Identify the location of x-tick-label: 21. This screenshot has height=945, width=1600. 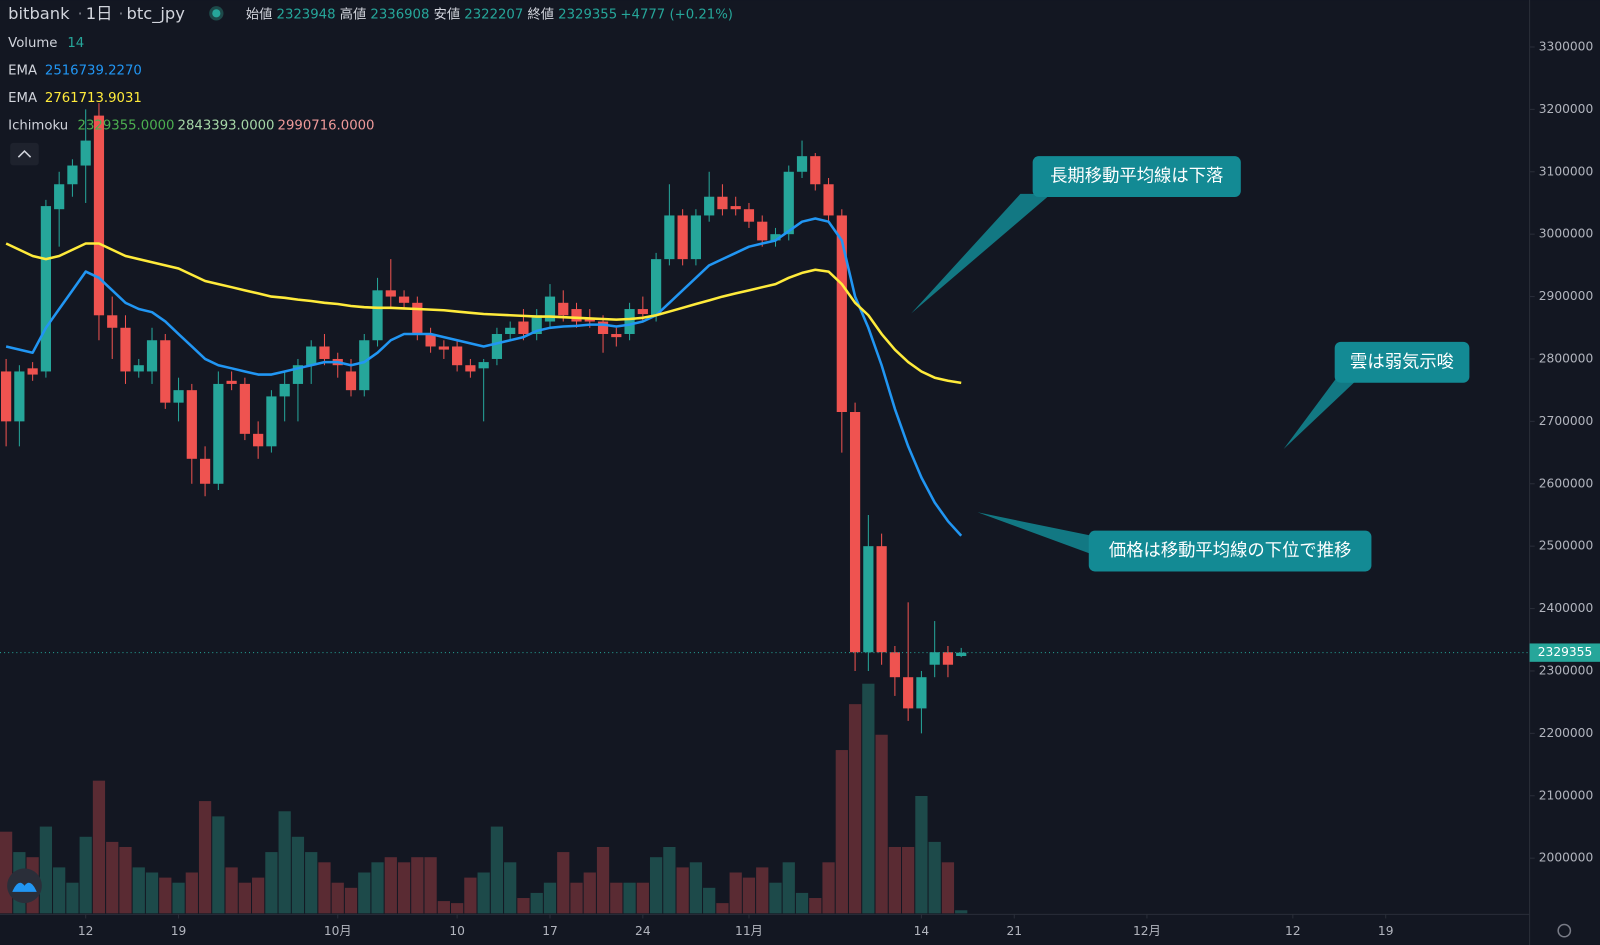
(1014, 931).